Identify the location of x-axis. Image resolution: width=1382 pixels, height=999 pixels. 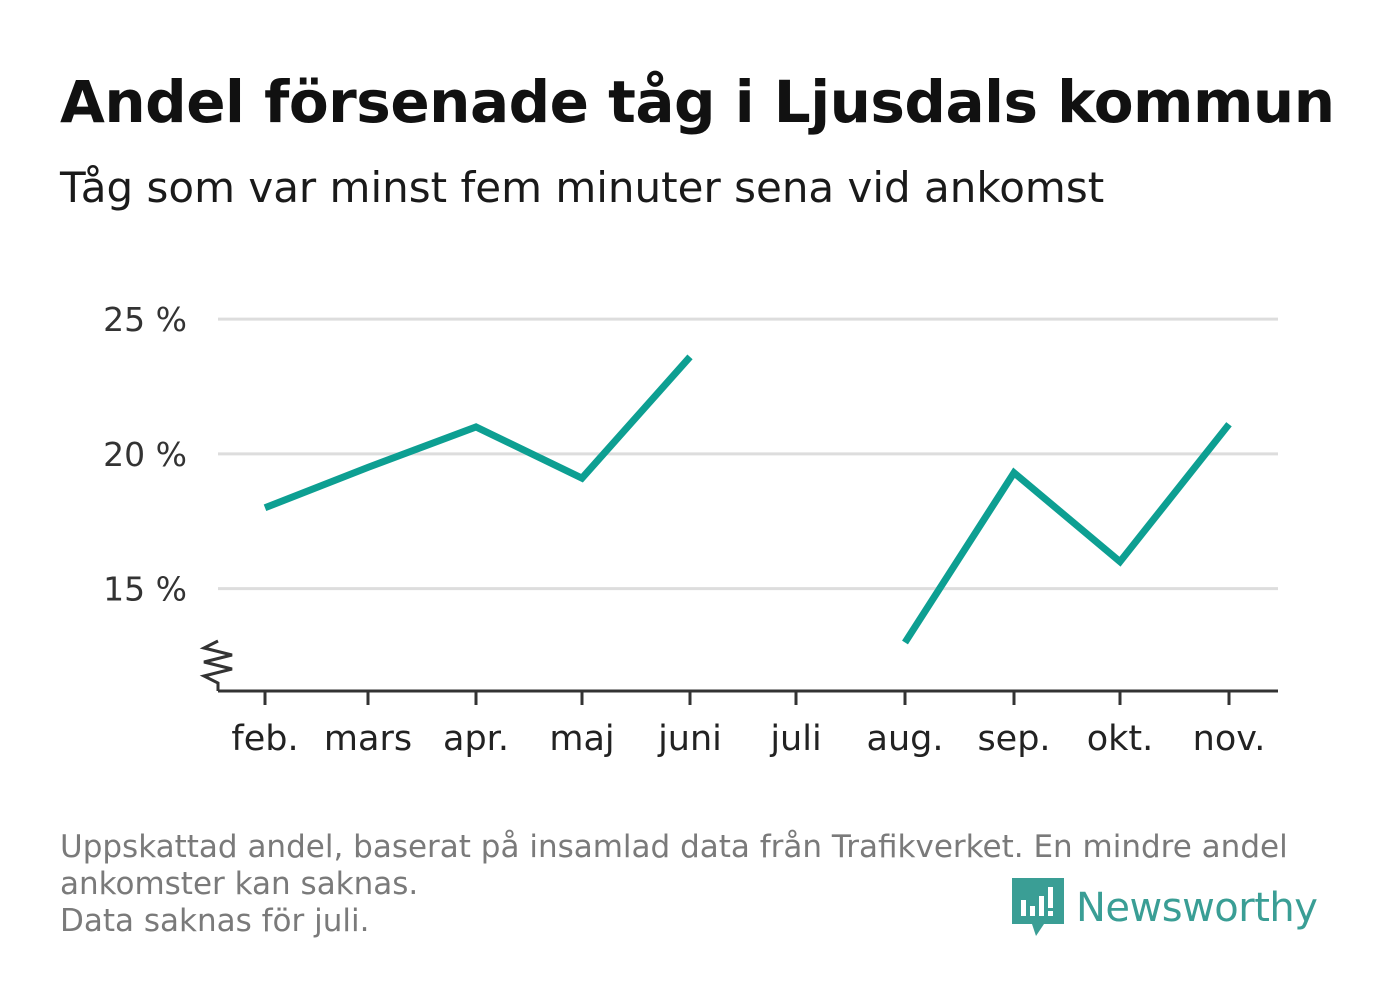
(738, 672).